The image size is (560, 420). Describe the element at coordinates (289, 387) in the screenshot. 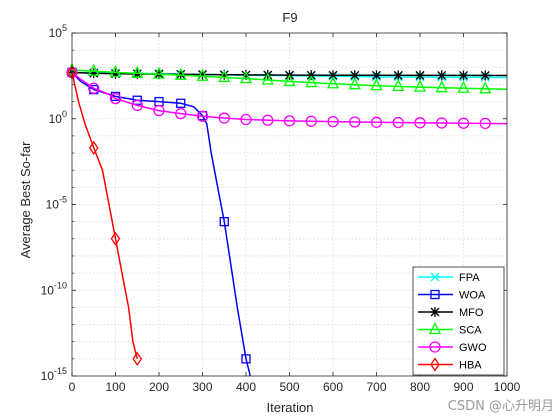

I see `x-tick-label: 500` at that location.